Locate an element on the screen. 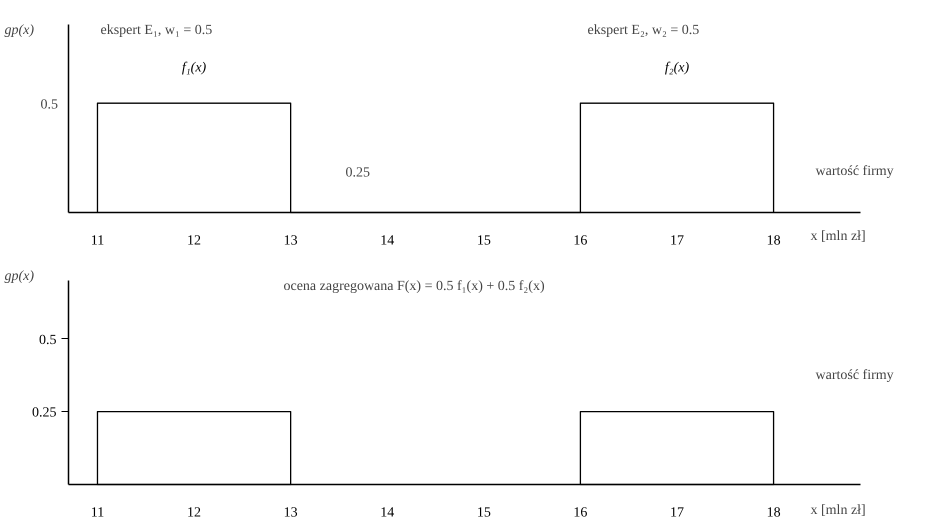 This screenshot has width=928, height=532. annotation: 0.25 is located at coordinates (358, 173).